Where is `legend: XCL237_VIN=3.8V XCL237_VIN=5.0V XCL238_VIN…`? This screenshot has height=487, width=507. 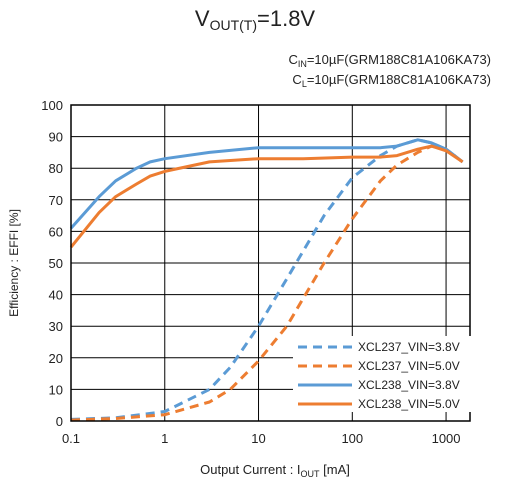
legend: XCL237_VIN=3.8V XCL237_VIN=5.0V XCL238_VIN… is located at coordinates (388, 374).